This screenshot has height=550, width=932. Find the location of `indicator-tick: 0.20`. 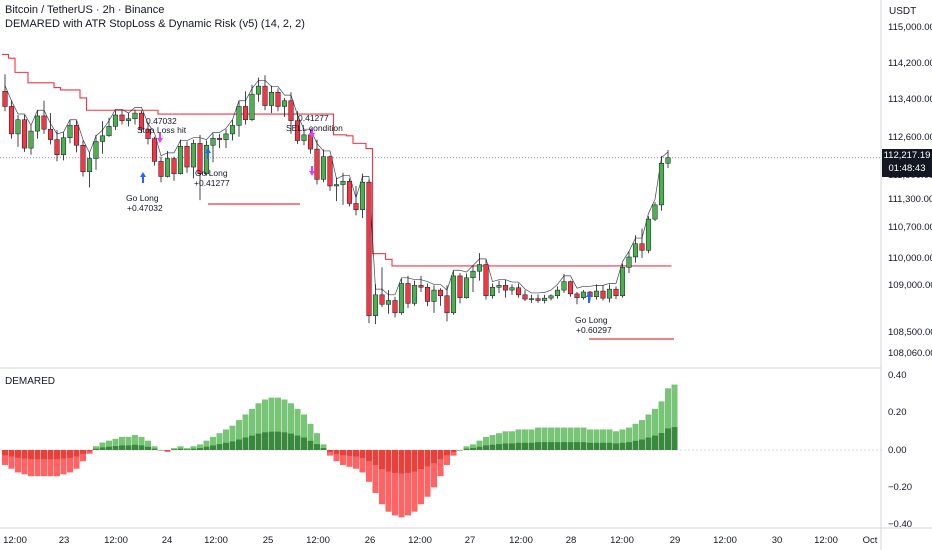

indicator-tick: 0.20 is located at coordinates (897, 412).